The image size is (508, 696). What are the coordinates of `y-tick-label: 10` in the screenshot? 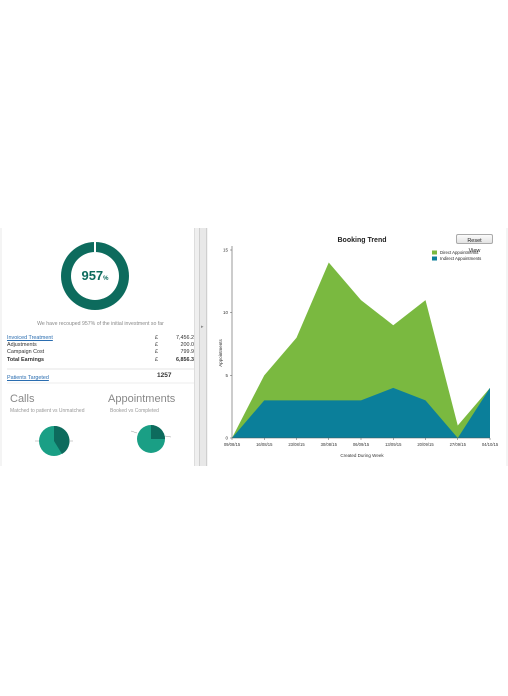 It's located at (226, 312).